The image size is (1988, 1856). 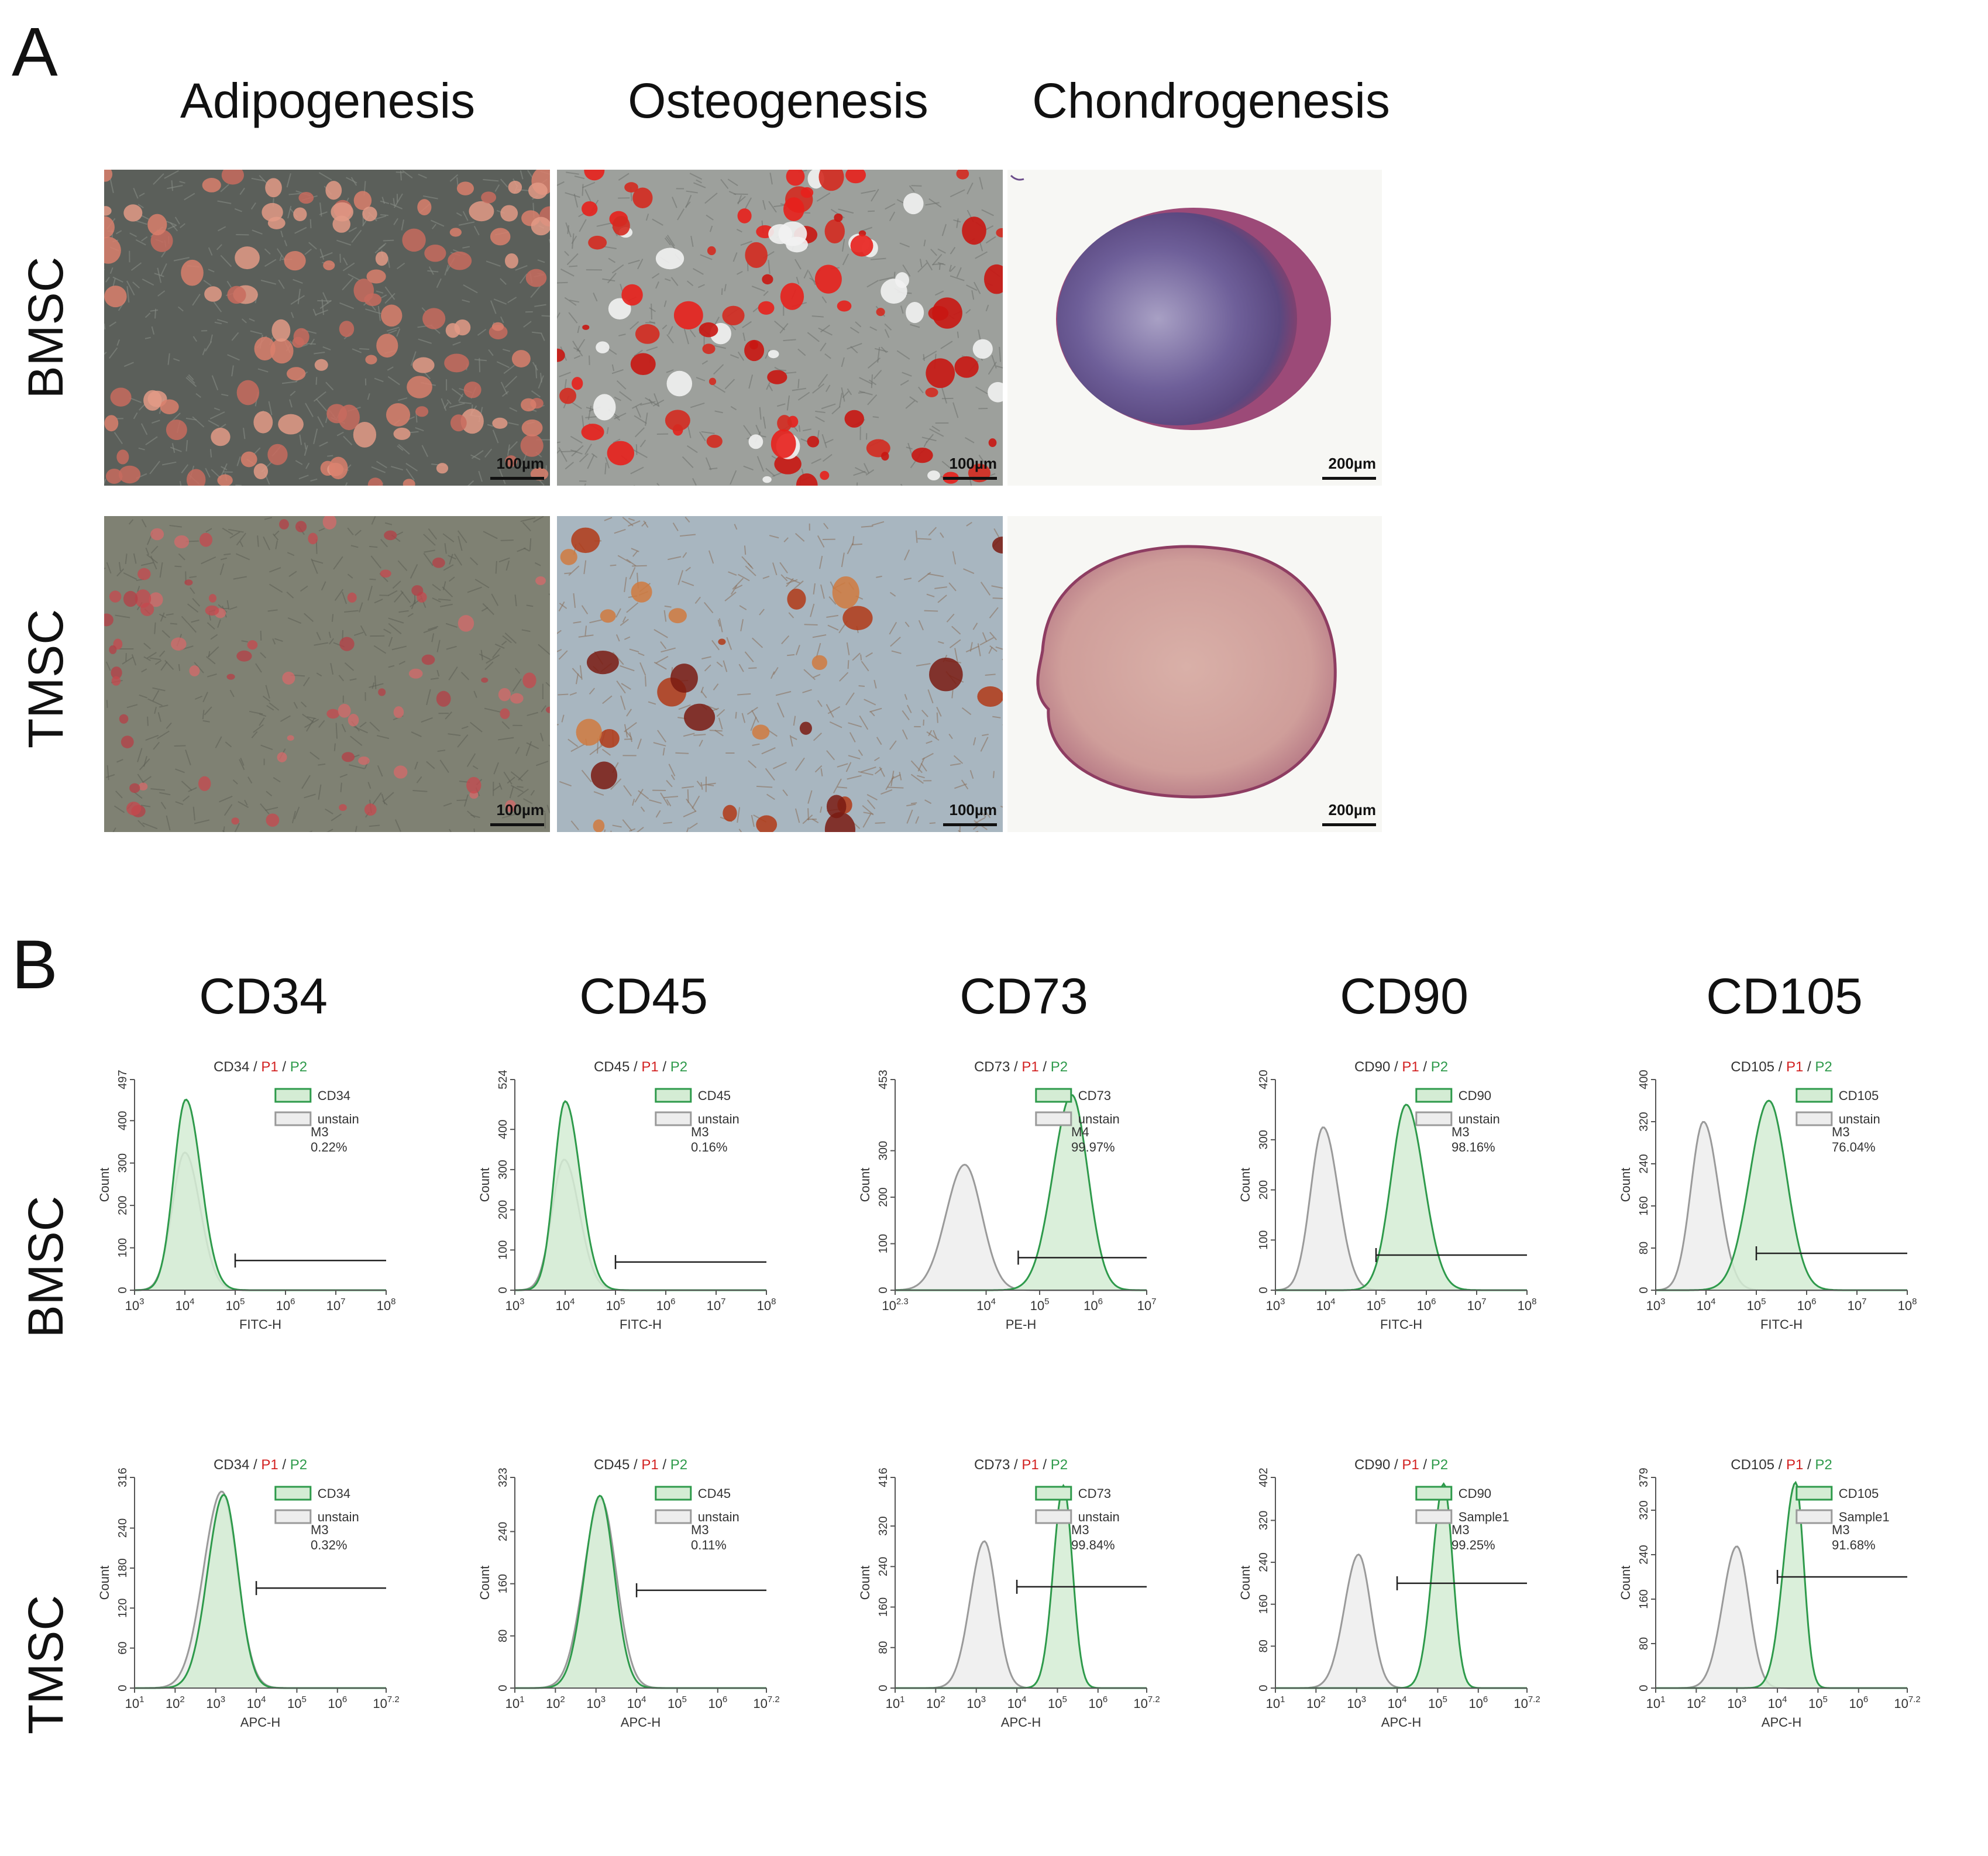 What do you see at coordinates (640, 1465) in the screenshot?
I see `chart-title: CD45 / P1 / P2` at bounding box center [640, 1465].